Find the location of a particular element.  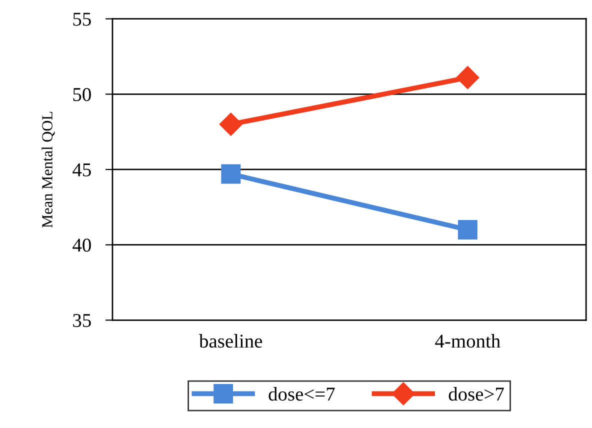

legend-label: dose<=7 is located at coordinates (301, 394).